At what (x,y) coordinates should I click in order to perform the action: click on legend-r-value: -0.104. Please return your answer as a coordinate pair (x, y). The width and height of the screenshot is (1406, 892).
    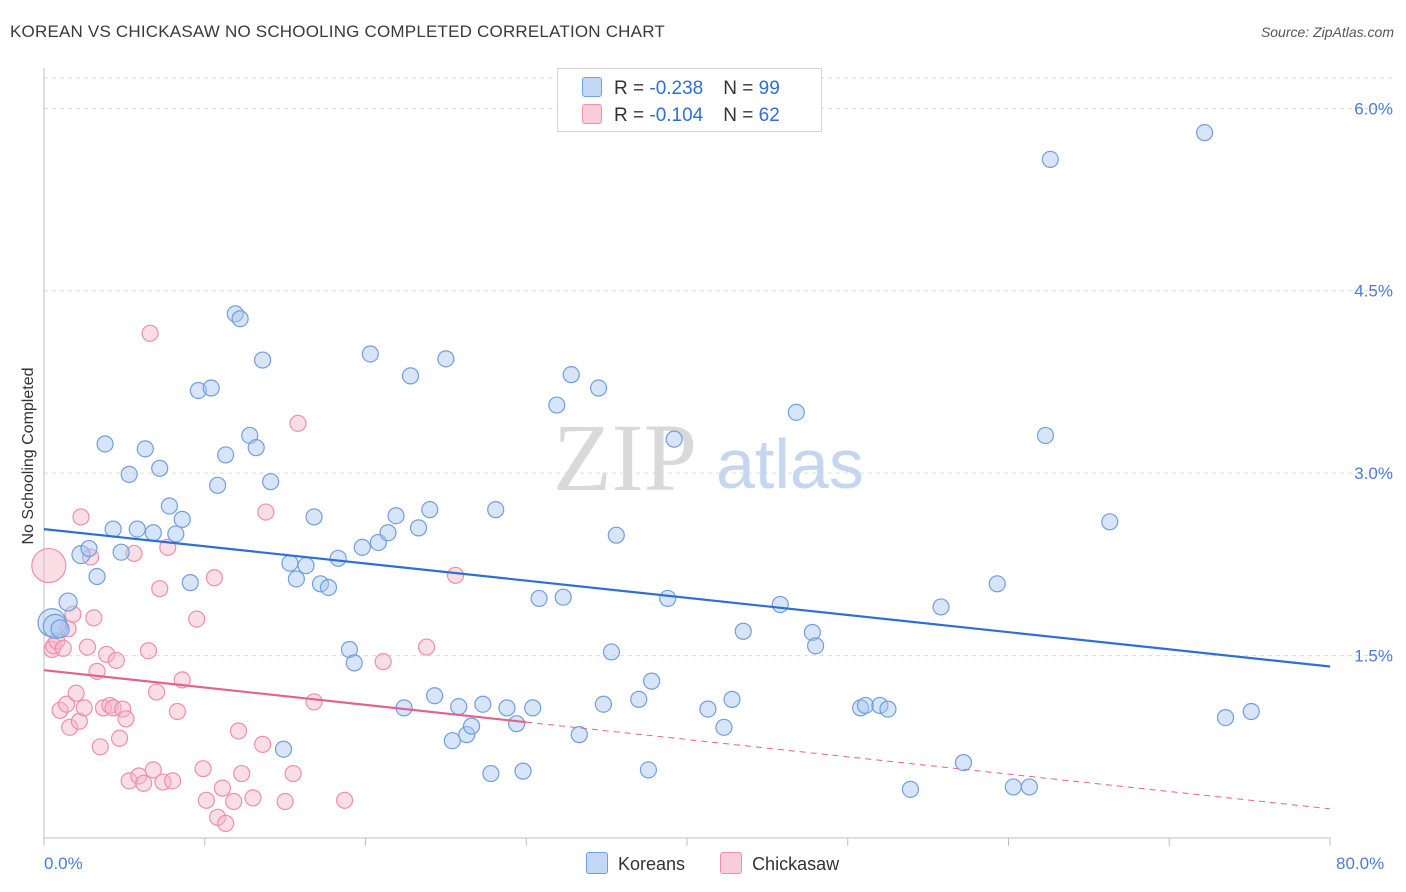
    Looking at the image, I should click on (676, 115).